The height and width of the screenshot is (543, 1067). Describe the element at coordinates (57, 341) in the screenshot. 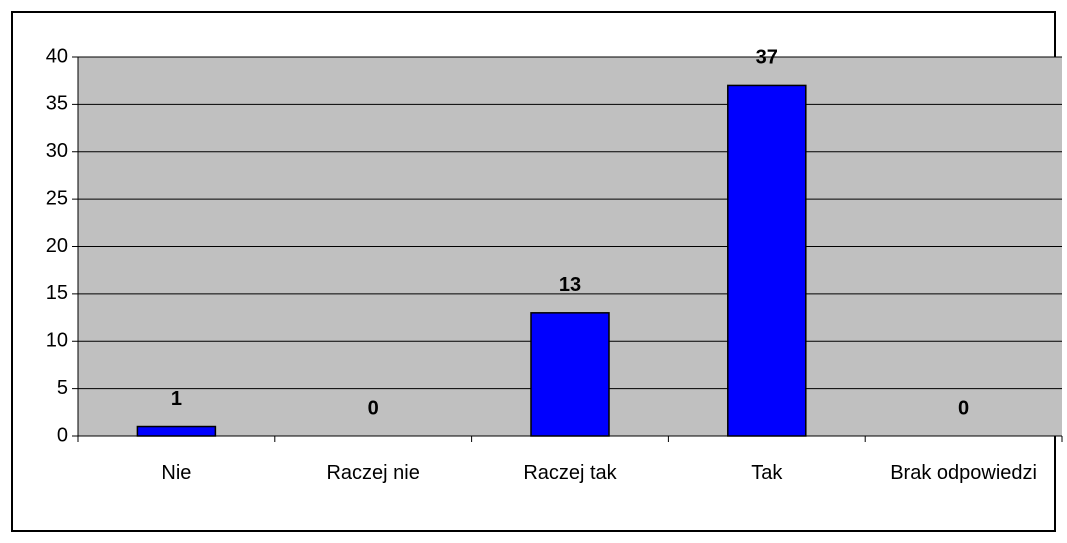

I see `y-tick-label: 10` at that location.